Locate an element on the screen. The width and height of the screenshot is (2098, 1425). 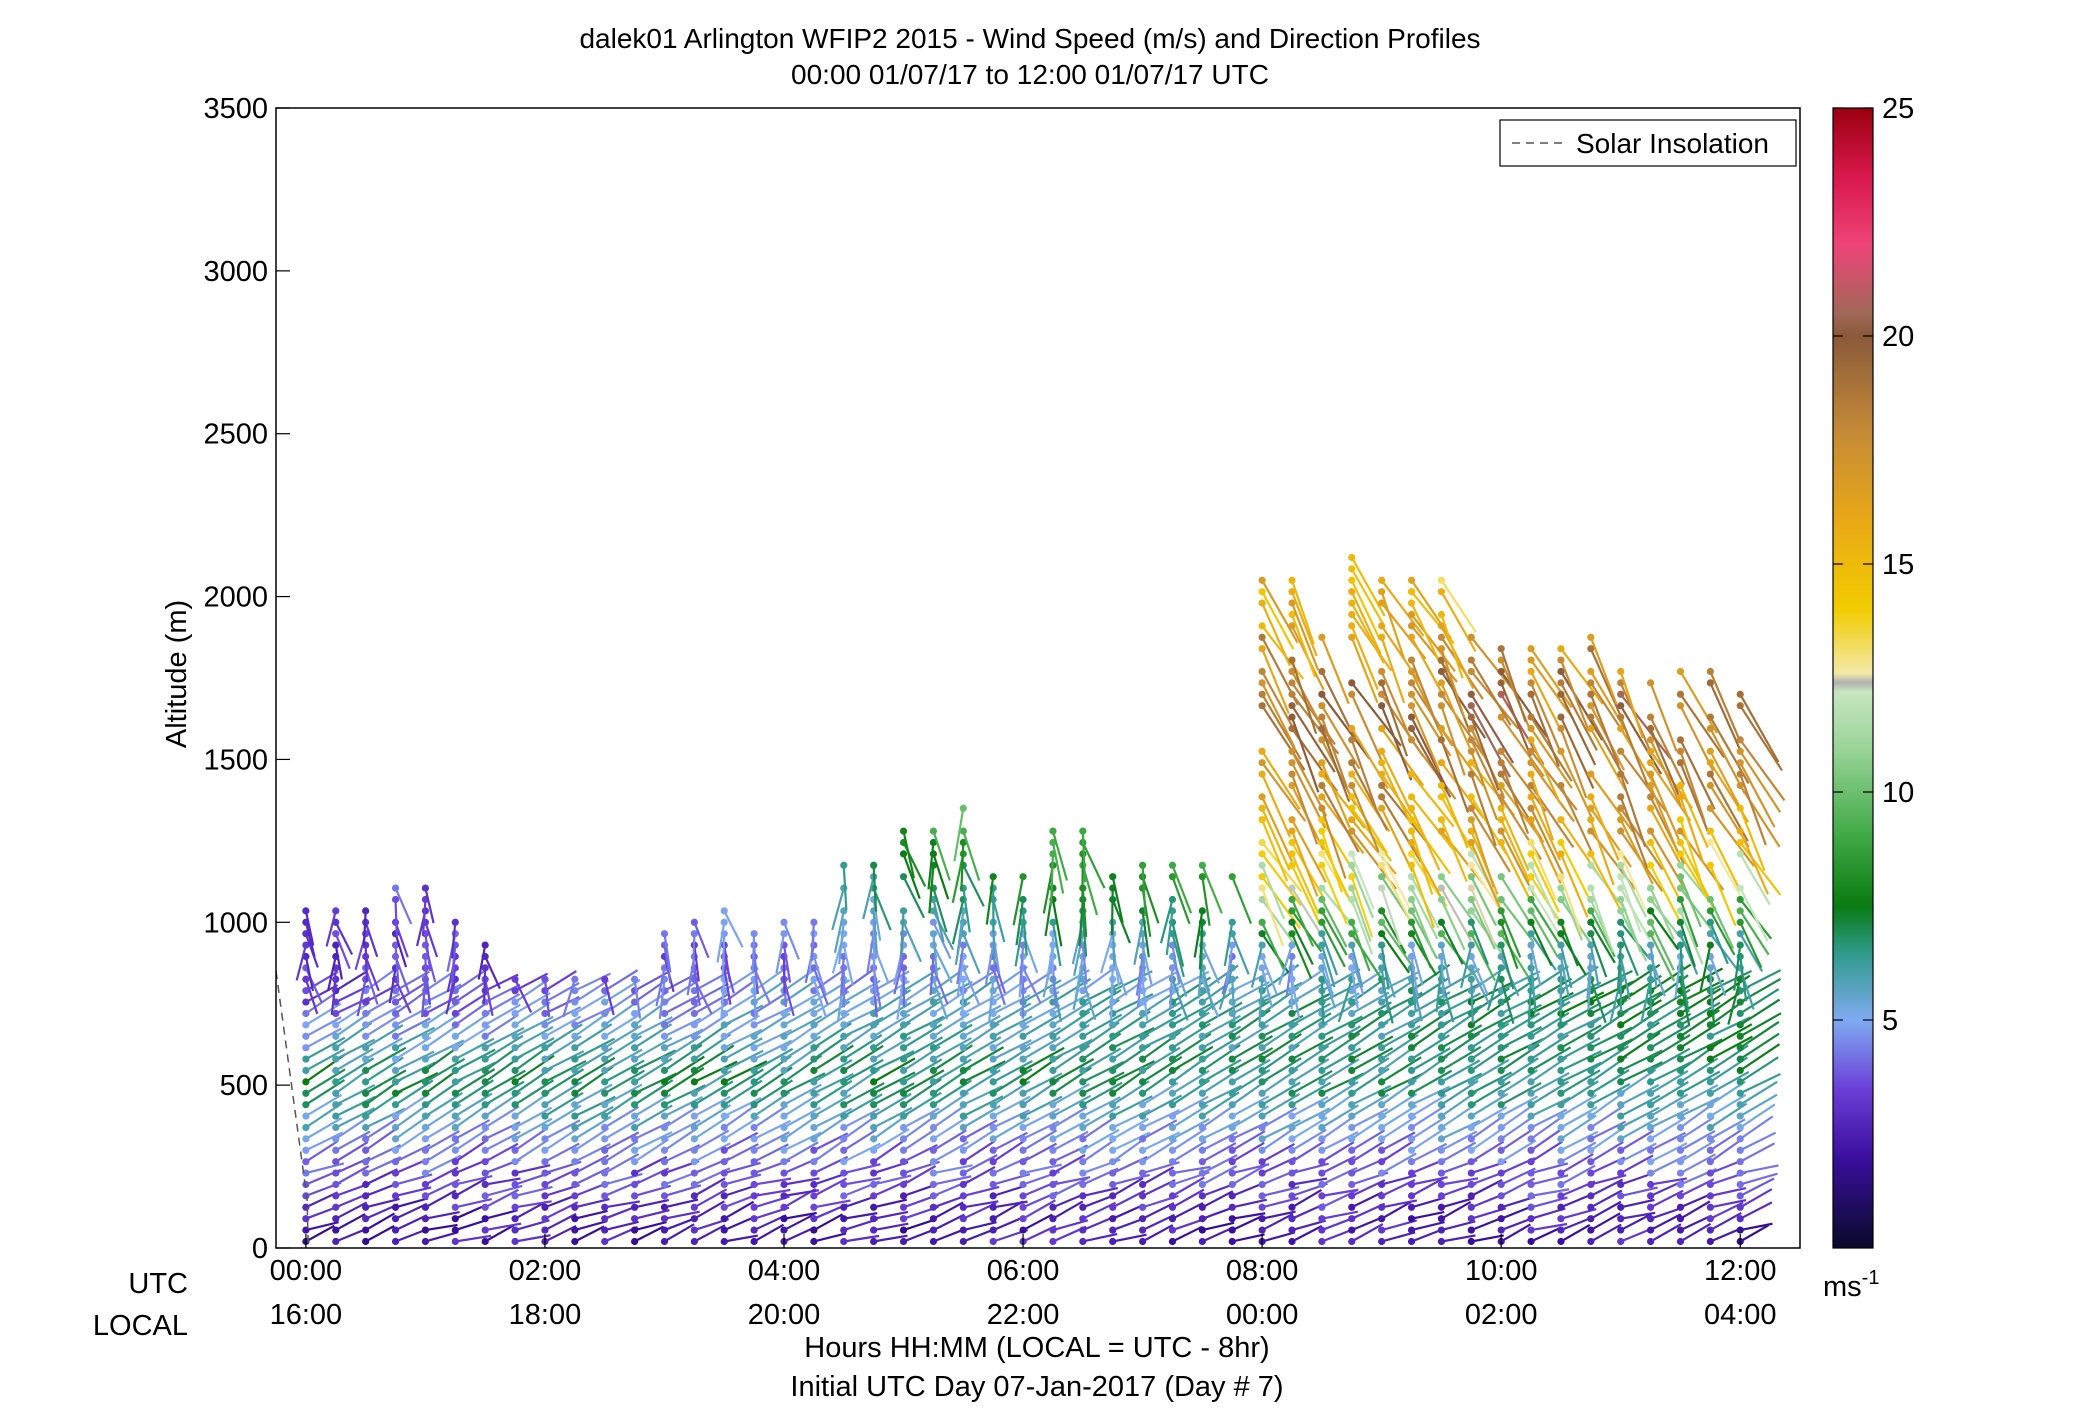
y-tick-label: 1000 is located at coordinates (235, 923).